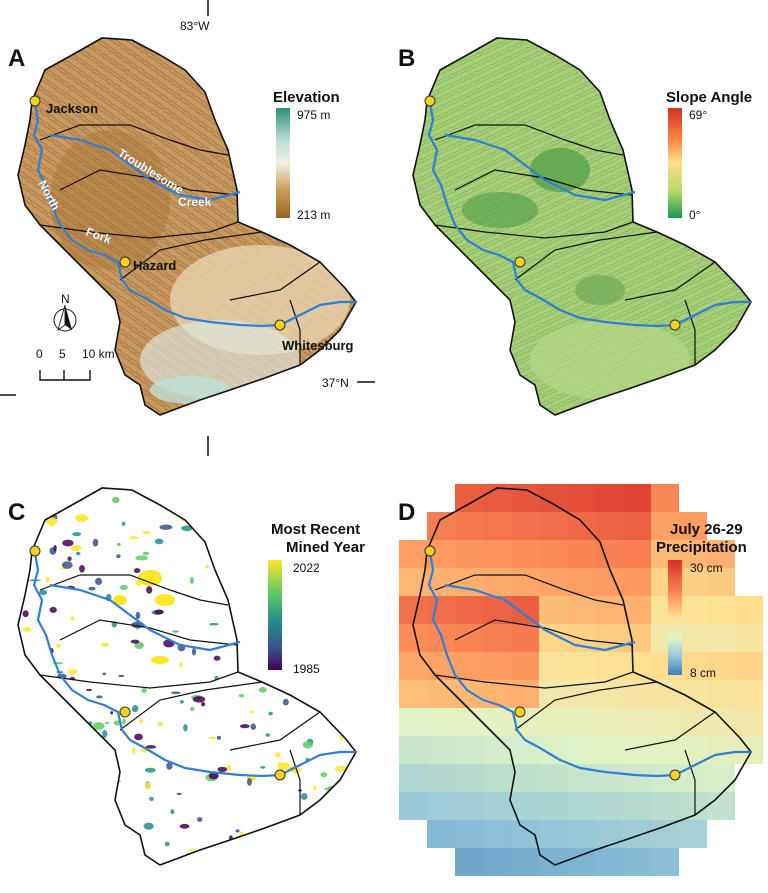  Describe the element at coordinates (520, 712) in the screenshot. I see `town-marker-hazard` at that location.